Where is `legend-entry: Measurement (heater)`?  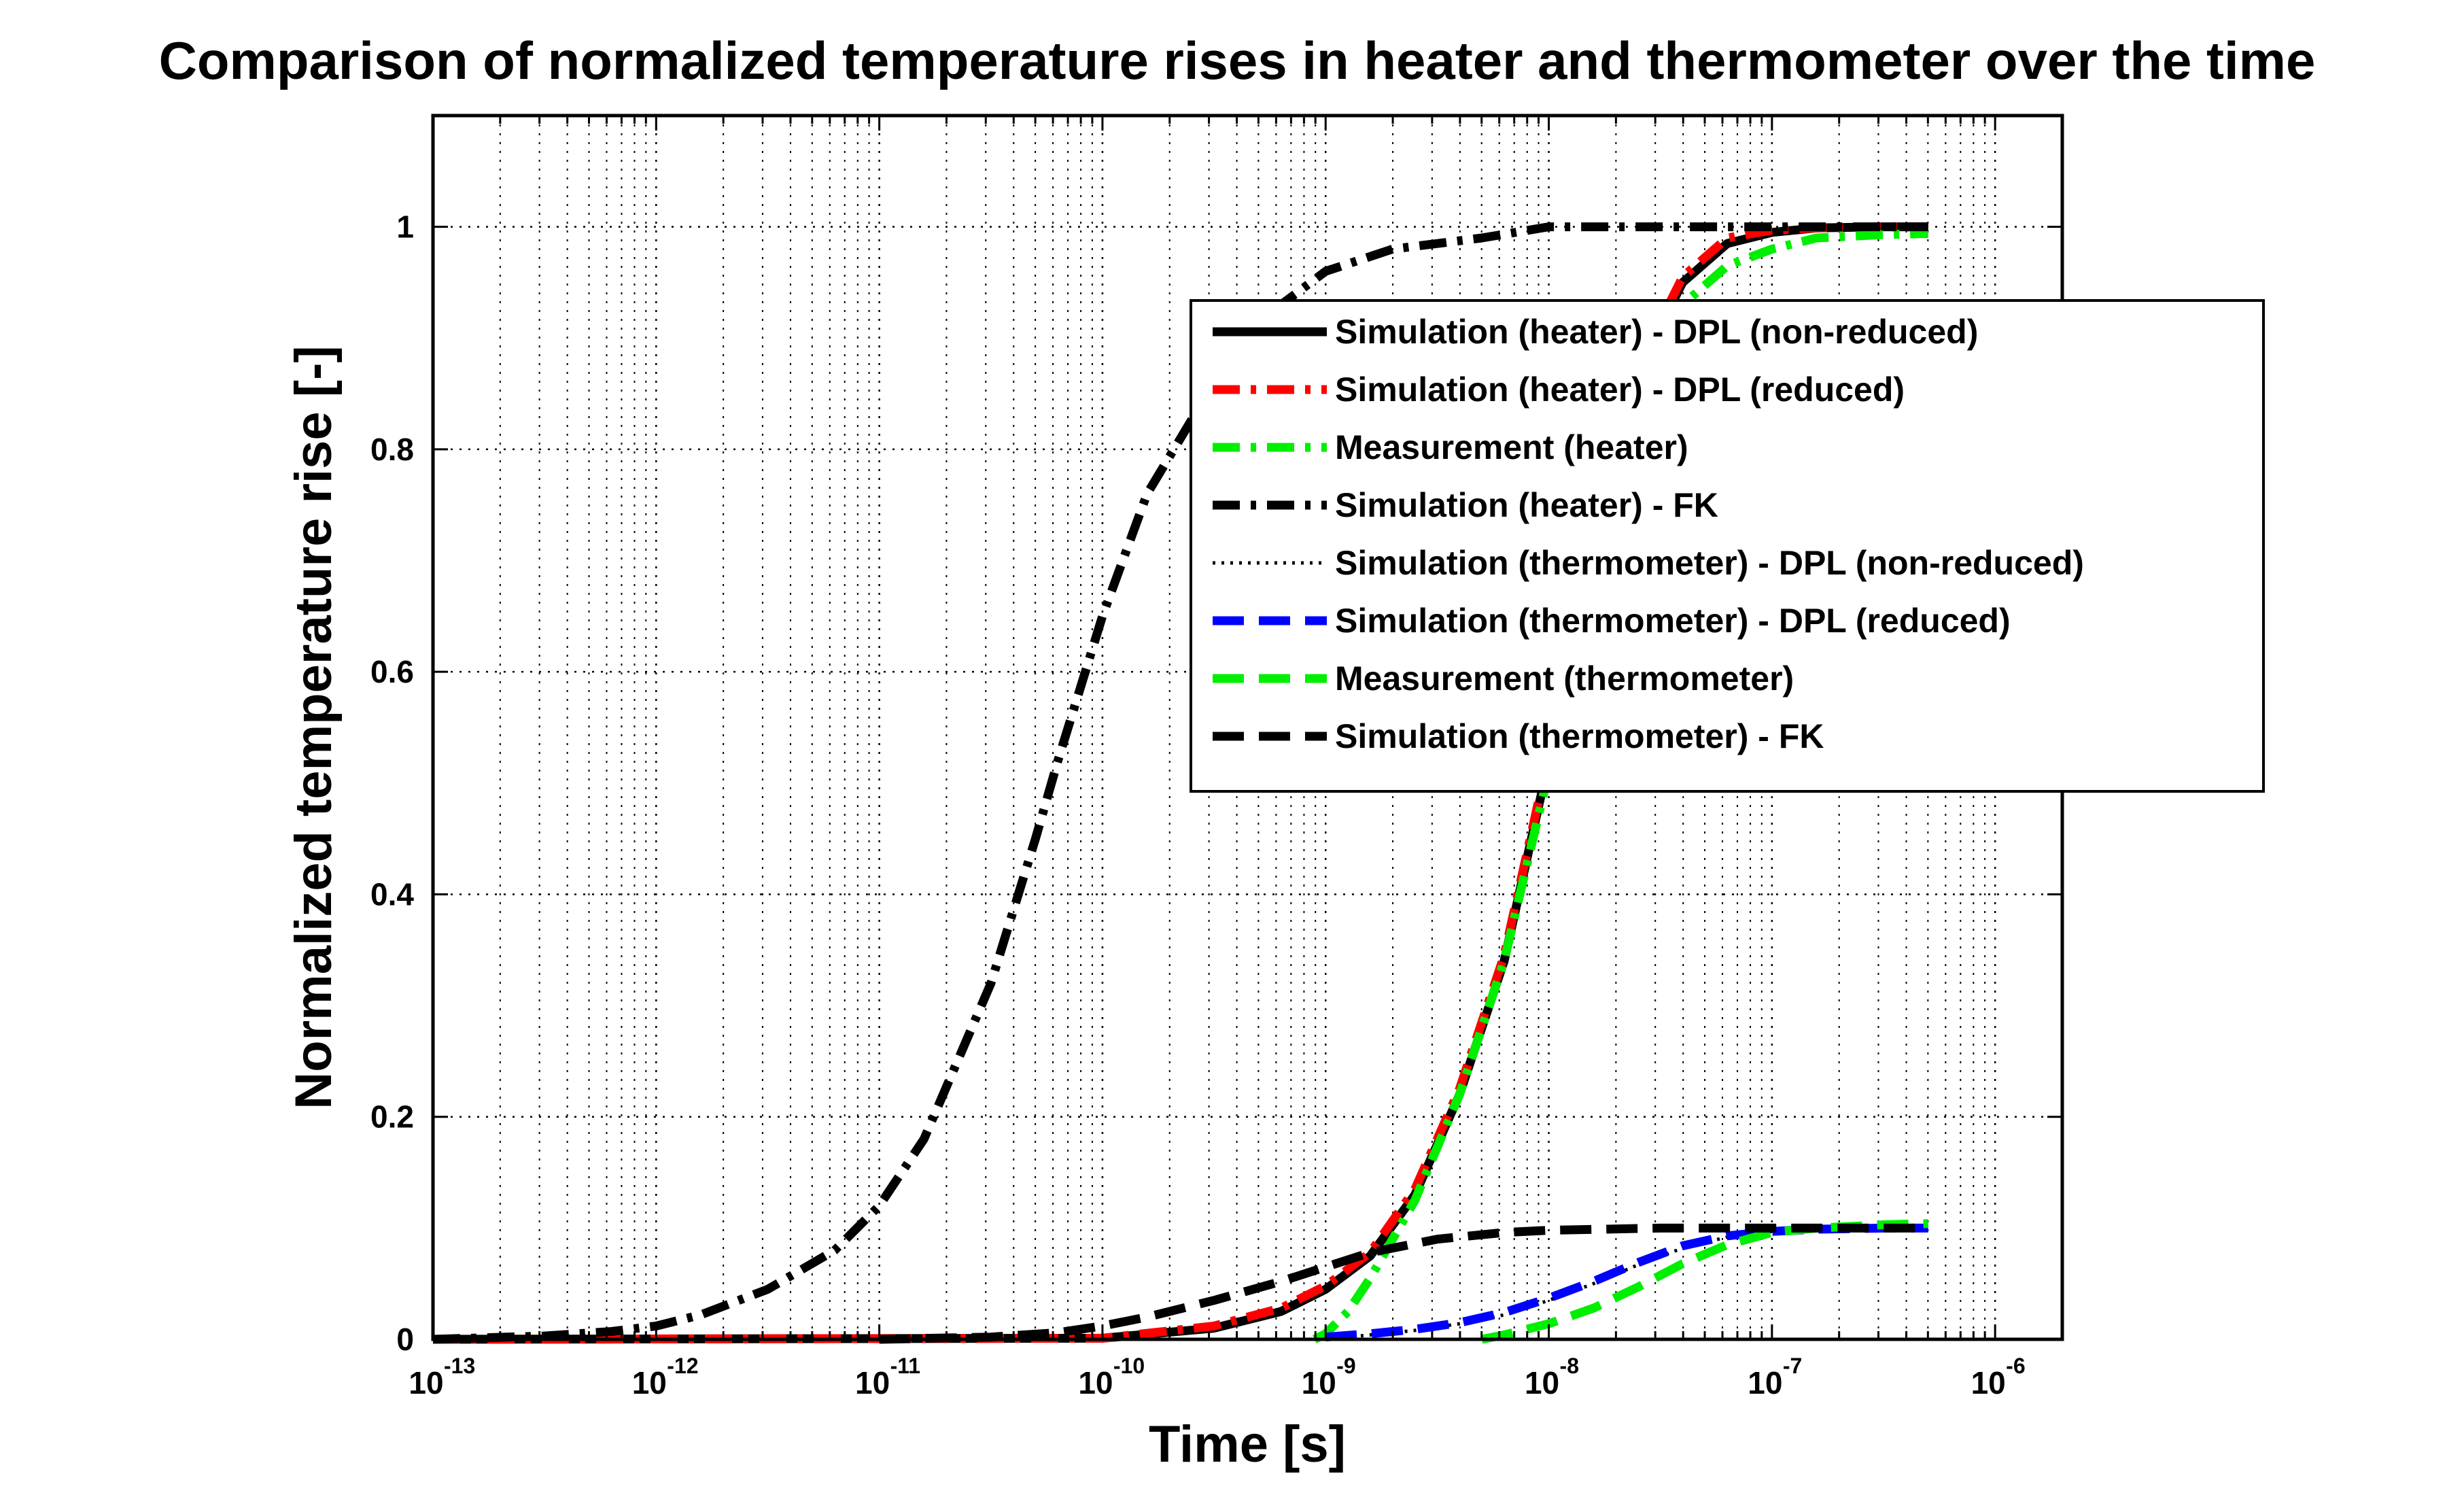
legend-entry: Measurement (heater) is located at coordinates (1511, 447).